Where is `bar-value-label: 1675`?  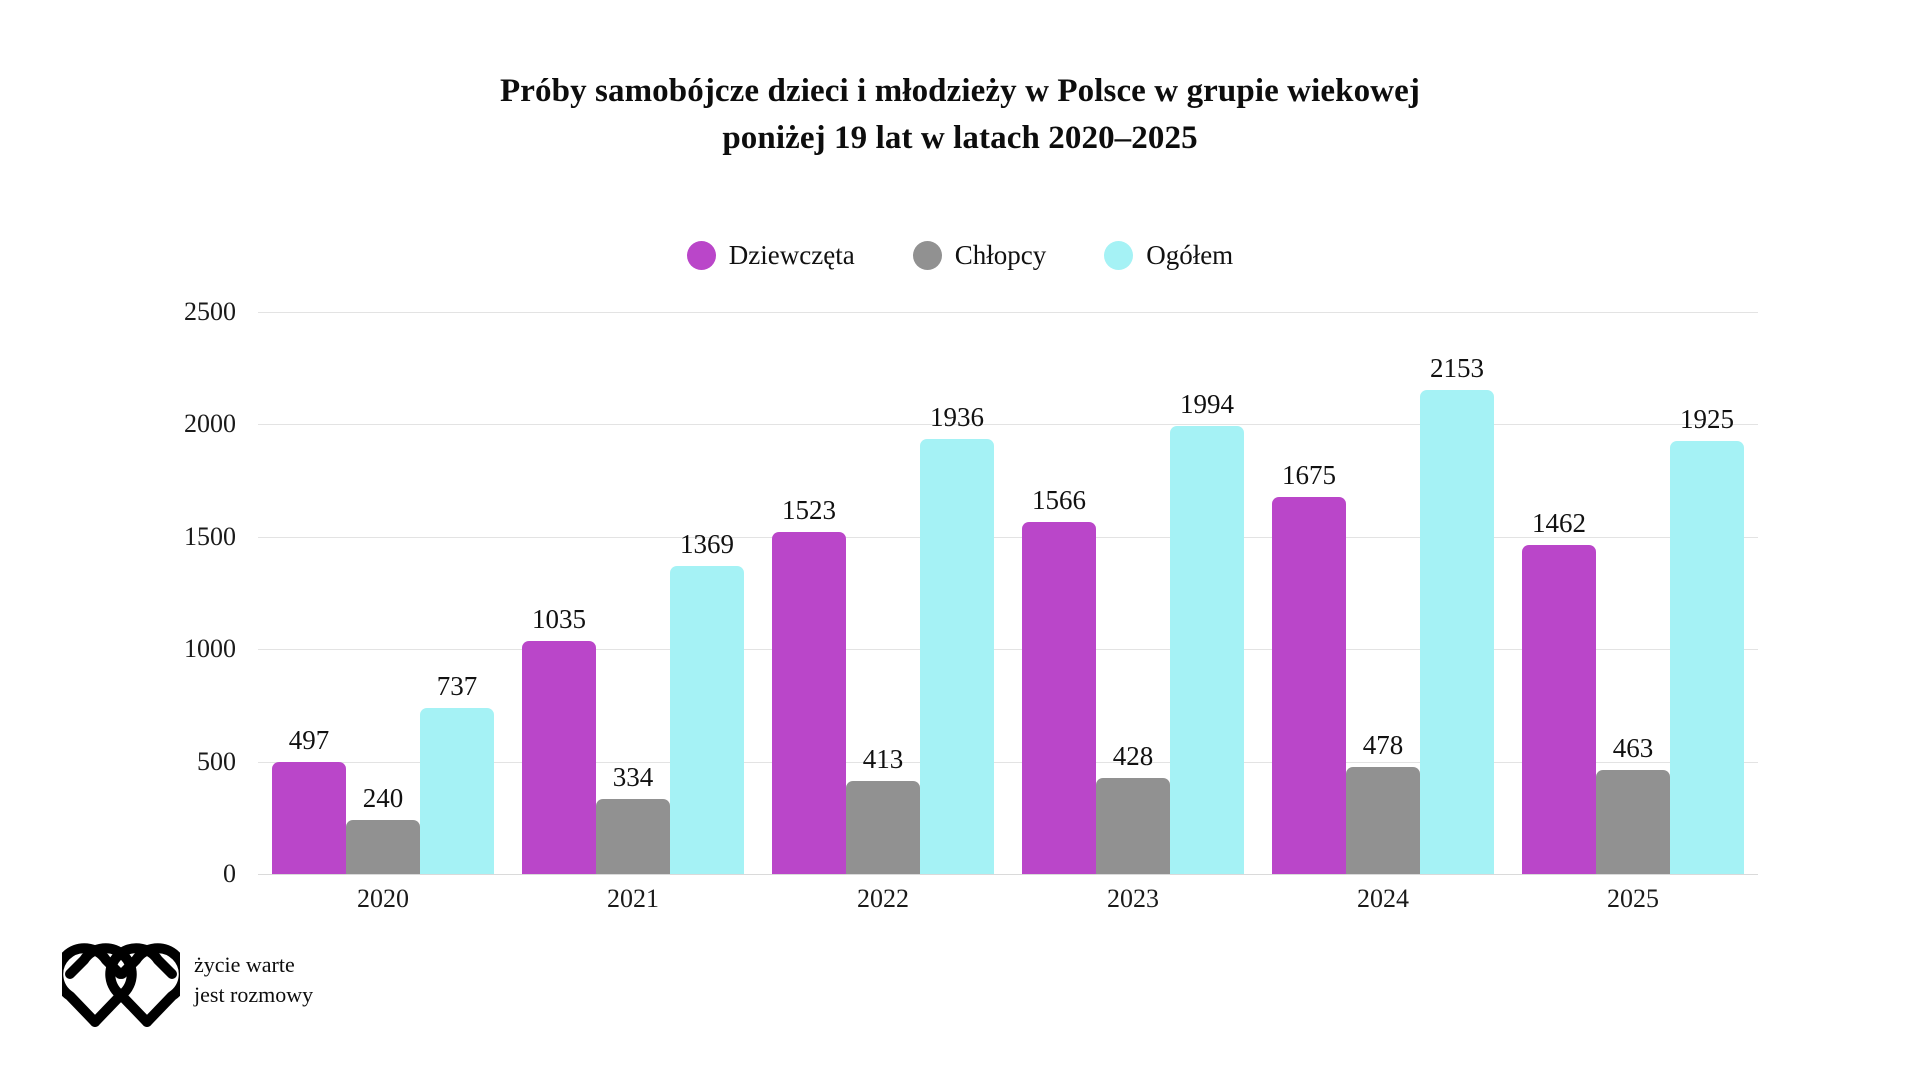 bar-value-label: 1675 is located at coordinates (1309, 475).